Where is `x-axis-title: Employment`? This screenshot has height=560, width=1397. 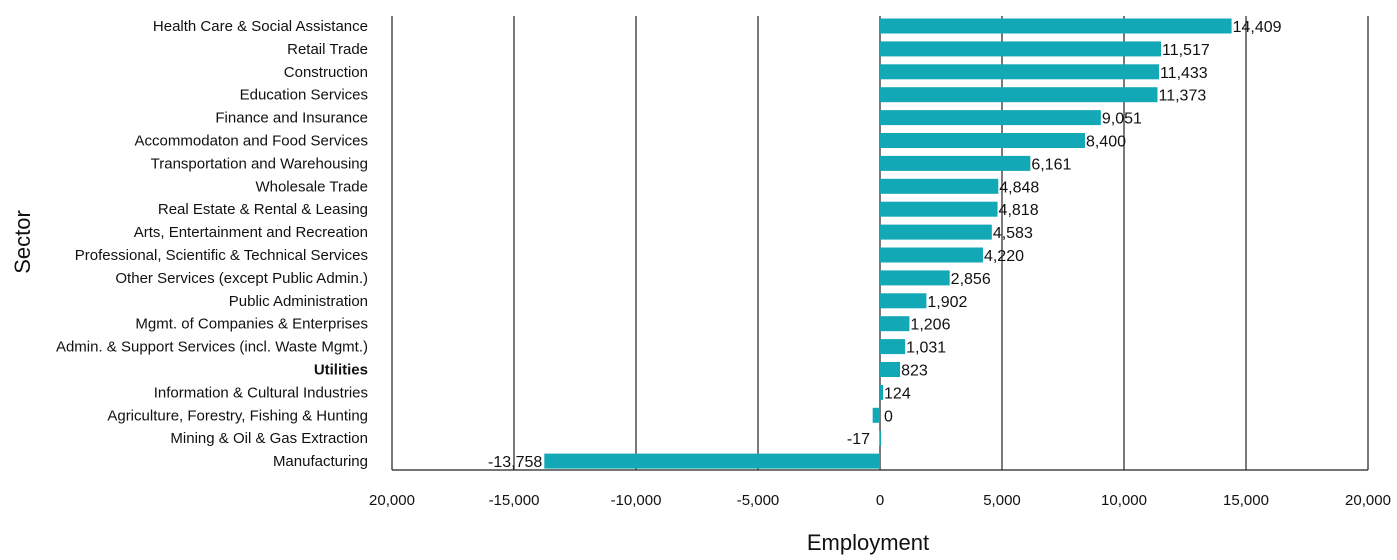 x-axis-title: Employment is located at coordinates (868, 542).